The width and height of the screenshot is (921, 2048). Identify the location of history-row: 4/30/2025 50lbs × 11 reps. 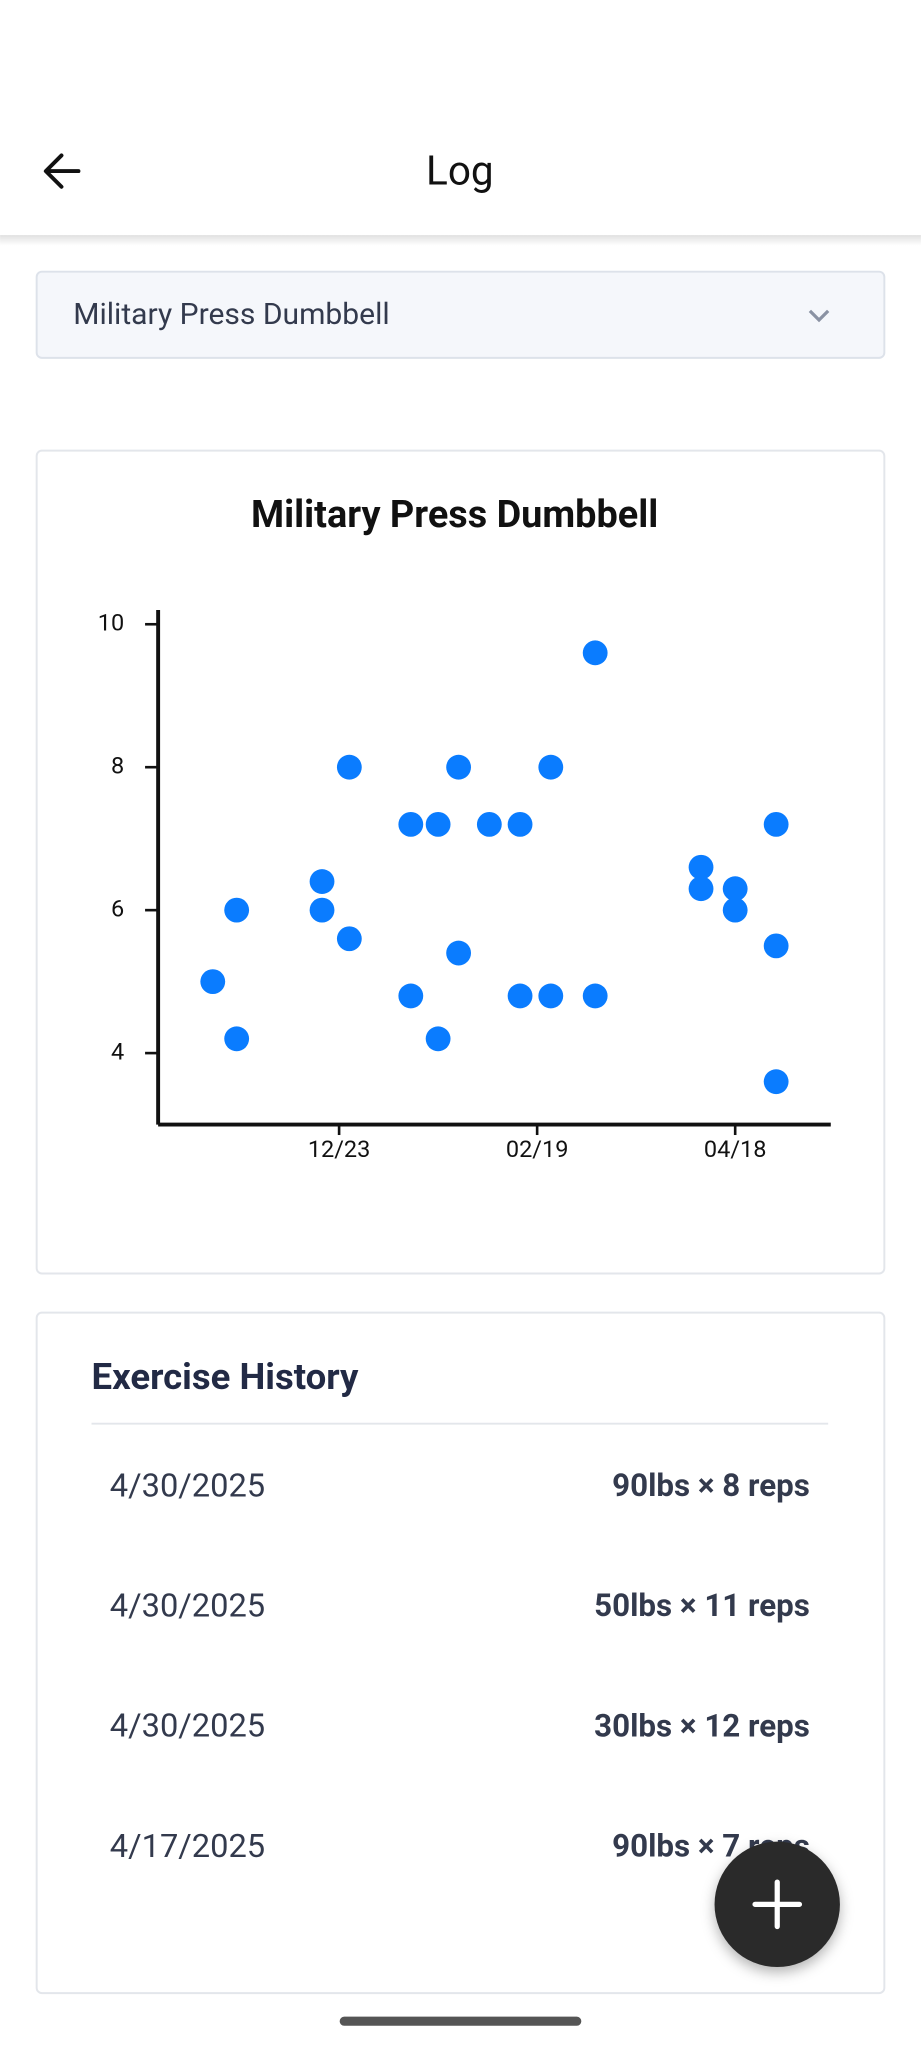
(460, 1605).